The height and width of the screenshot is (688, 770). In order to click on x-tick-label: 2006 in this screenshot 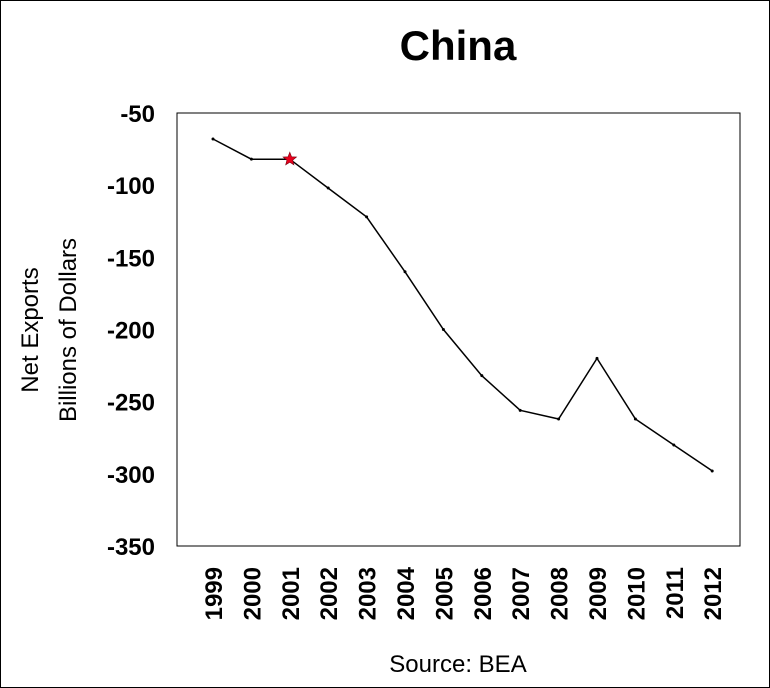, I will do `click(483, 593)`.